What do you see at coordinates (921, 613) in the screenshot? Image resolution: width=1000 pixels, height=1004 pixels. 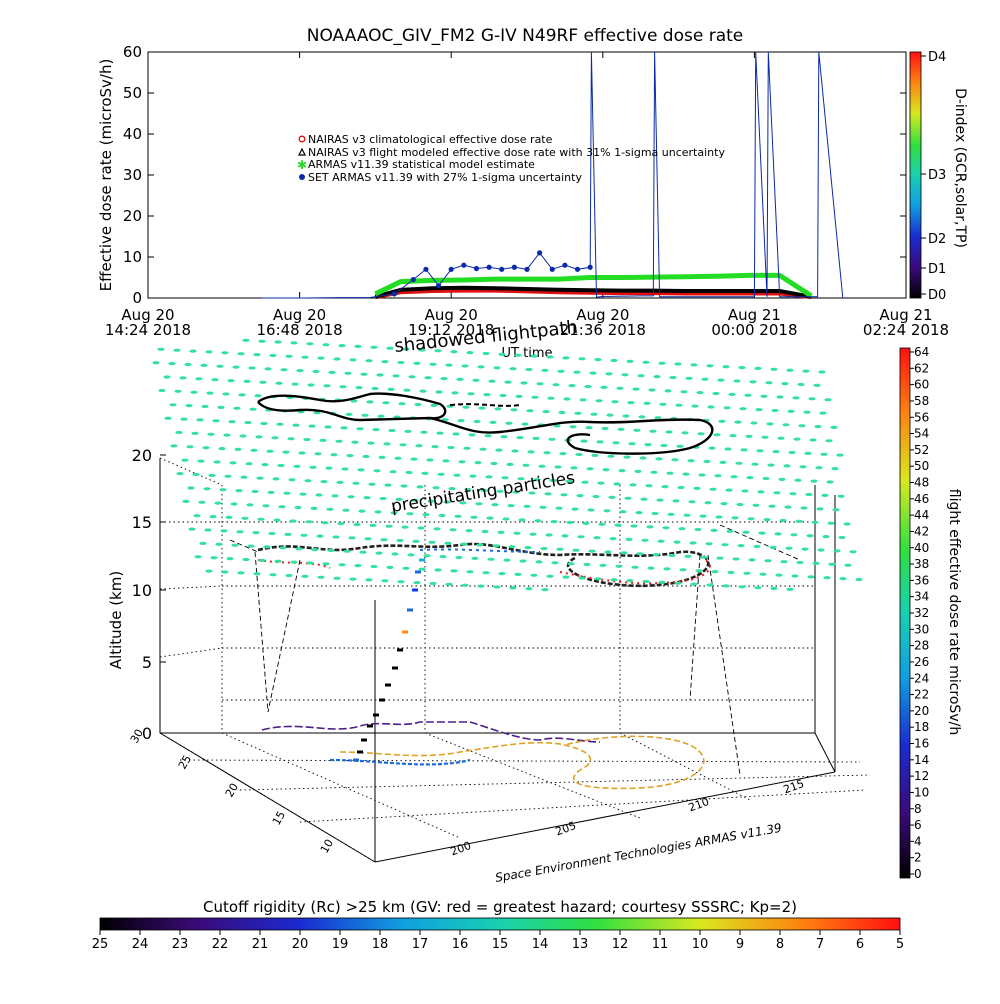 I see `dose-tick-label: 32` at bounding box center [921, 613].